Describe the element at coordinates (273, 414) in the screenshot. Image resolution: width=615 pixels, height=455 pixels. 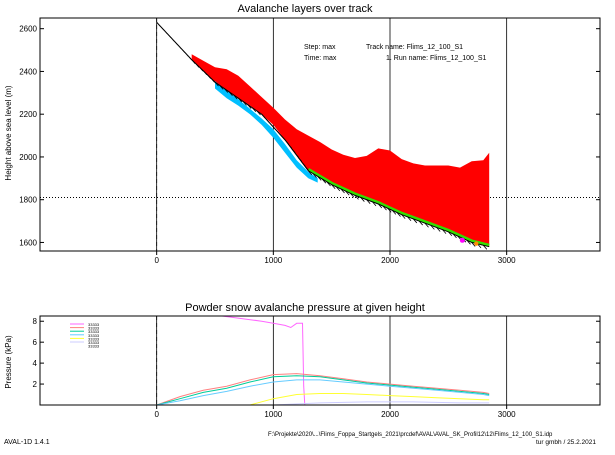
I see `bottom-x-tick-label: 1000` at that location.